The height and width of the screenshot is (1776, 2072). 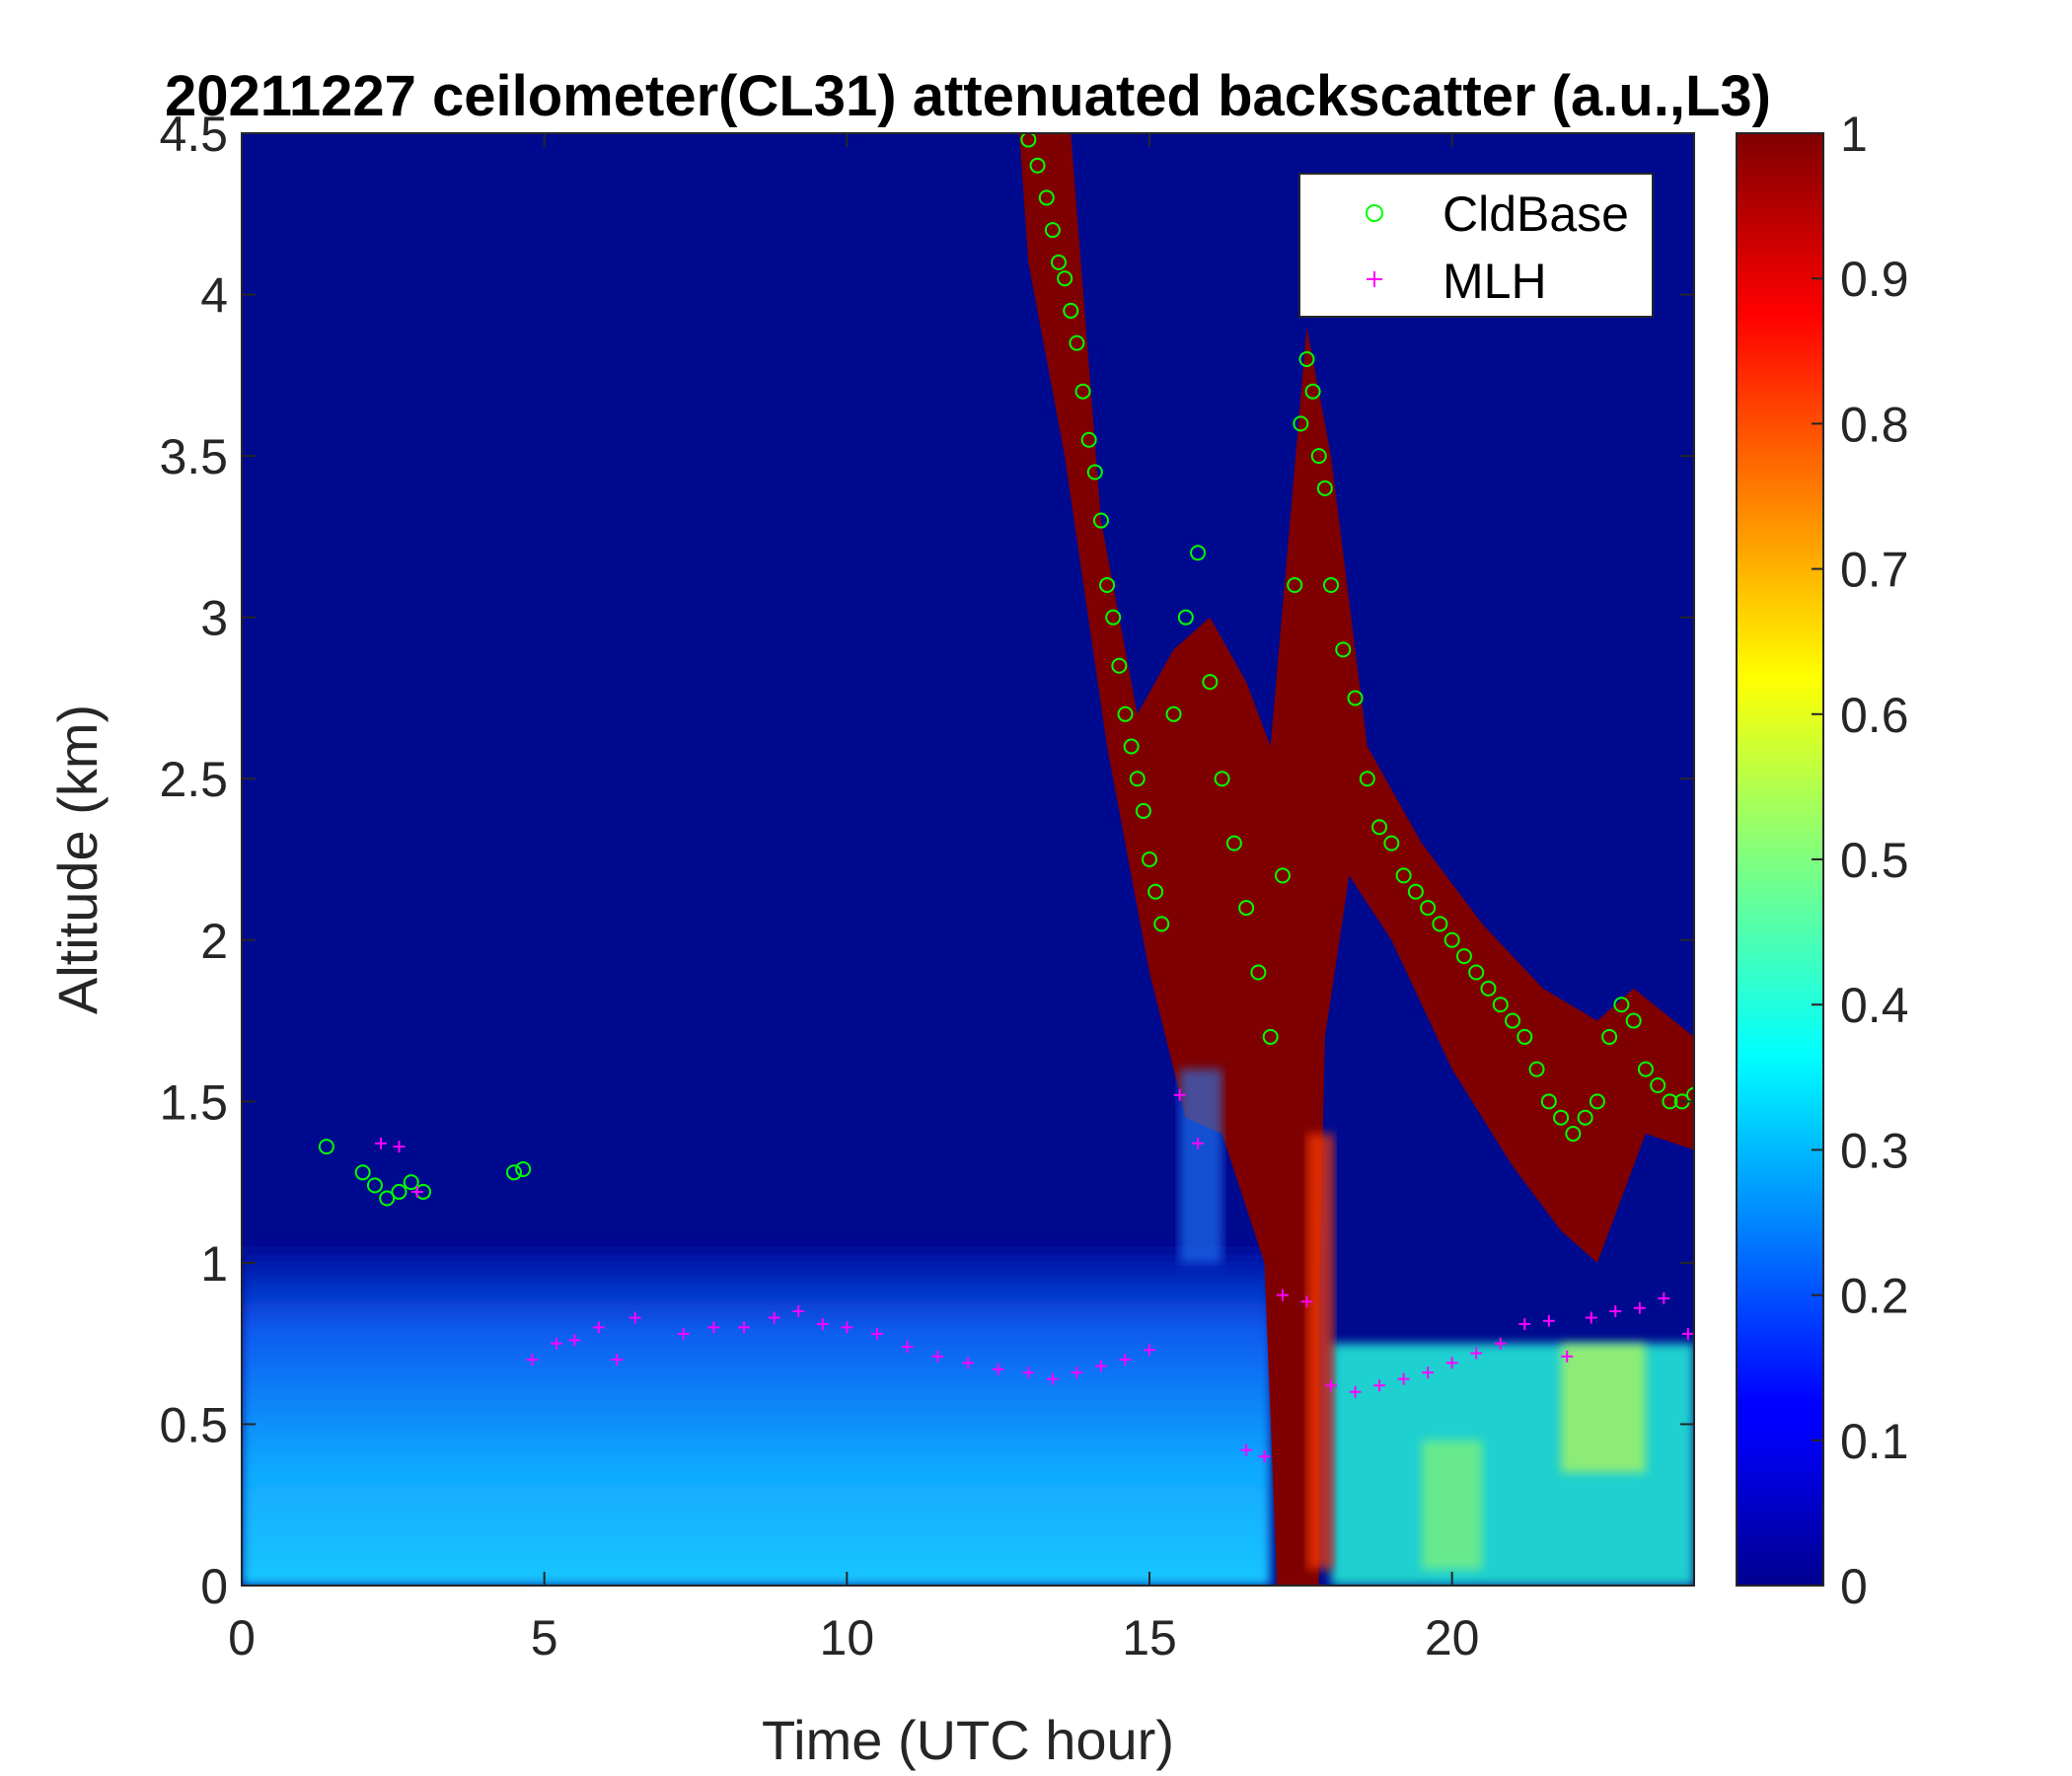 What do you see at coordinates (1875, 716) in the screenshot?
I see `colorbar-tick-label: 0.6` at bounding box center [1875, 716].